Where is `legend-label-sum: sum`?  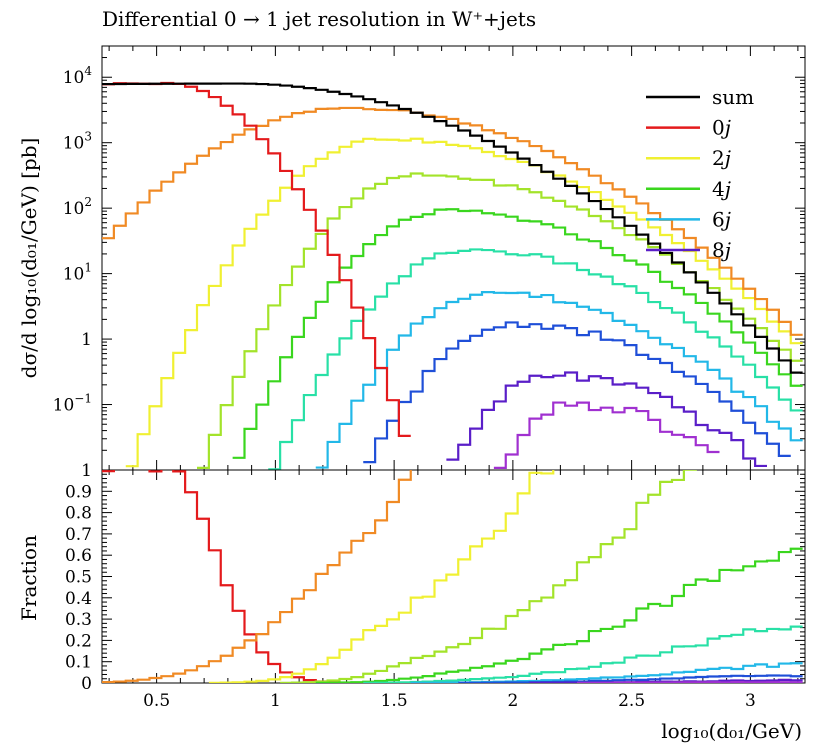
legend-label-sum: sum is located at coordinates (733, 97).